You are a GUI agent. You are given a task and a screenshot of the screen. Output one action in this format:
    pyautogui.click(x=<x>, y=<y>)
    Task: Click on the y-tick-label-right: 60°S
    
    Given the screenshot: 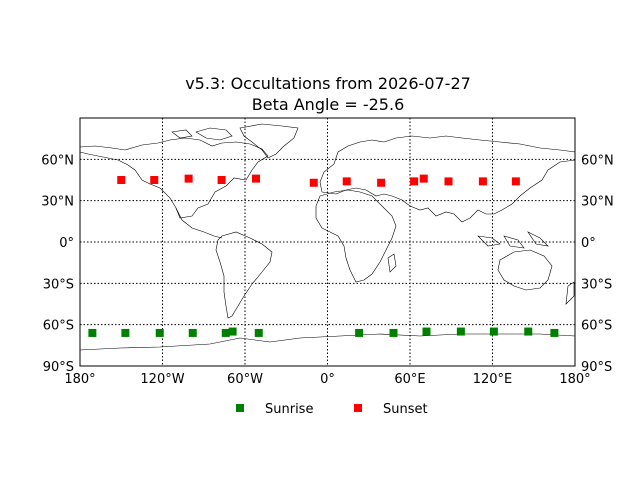 What is the action you would take?
    pyautogui.click(x=596, y=326)
    